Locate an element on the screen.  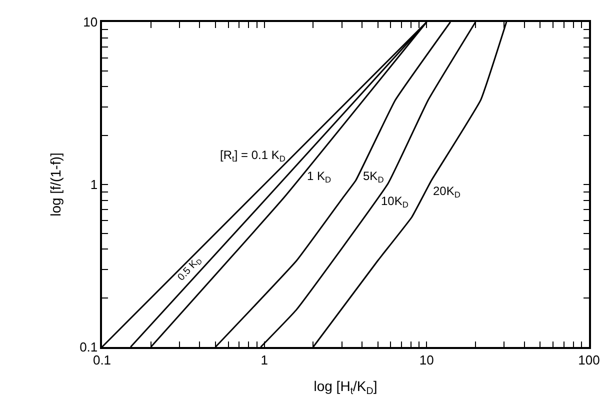
y-tick-label: 0.1 is located at coordinates (89, 347).